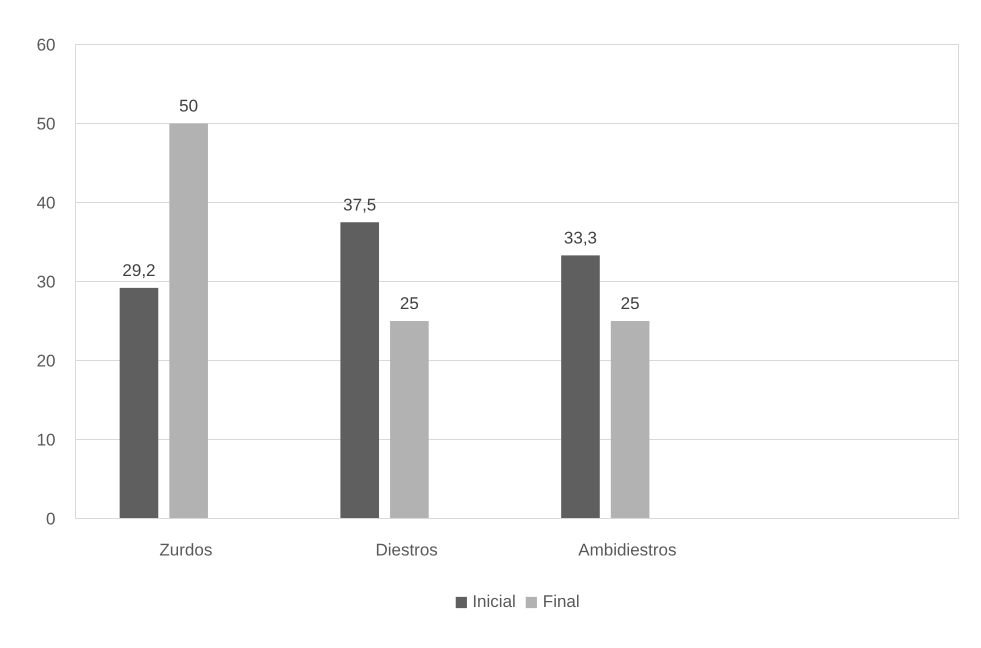  Describe the element at coordinates (139, 270) in the screenshot. I see `data-label: 29,2` at that location.